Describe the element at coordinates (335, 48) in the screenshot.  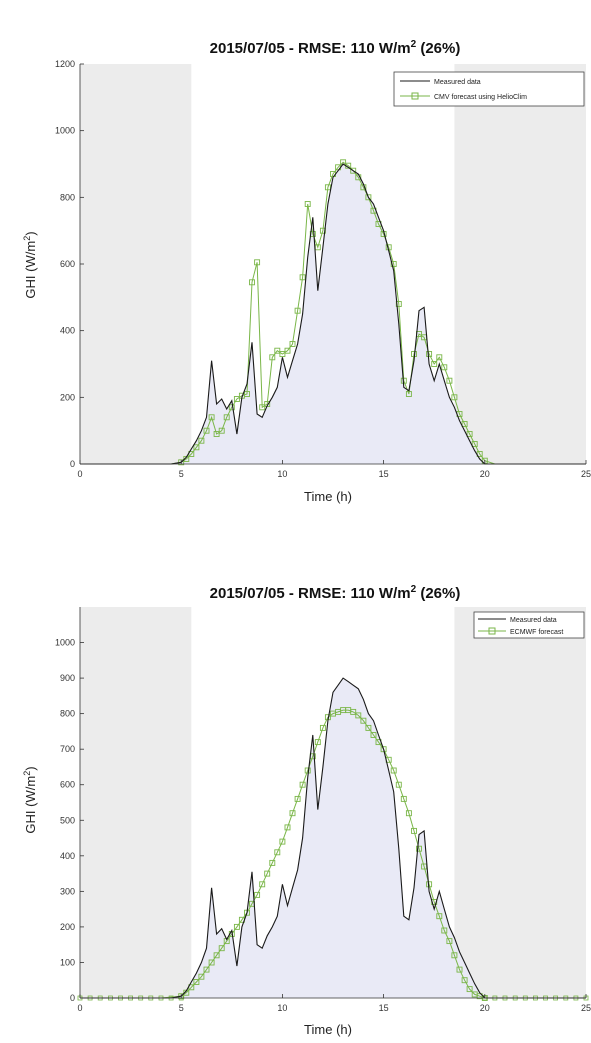
I see `chart-1-title: 2015/07/05 - RMSE: 110 W/m2 (26%)` at that location.